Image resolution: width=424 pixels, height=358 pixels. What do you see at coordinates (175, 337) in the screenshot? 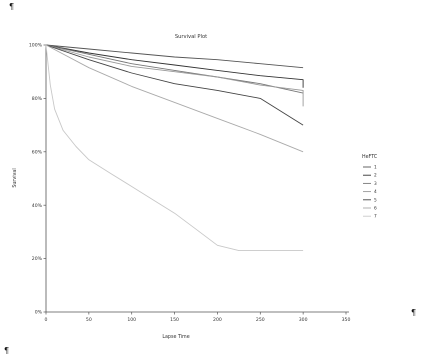
I see `x-axis-title: Lapse Time` at bounding box center [175, 337].